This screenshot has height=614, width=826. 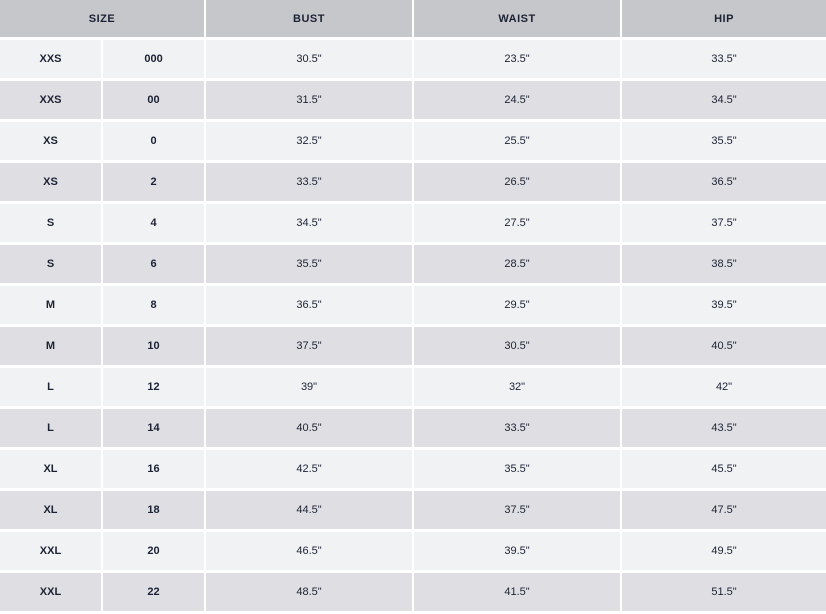 I want to click on size-number-cell: 12, so click(x=154, y=387).